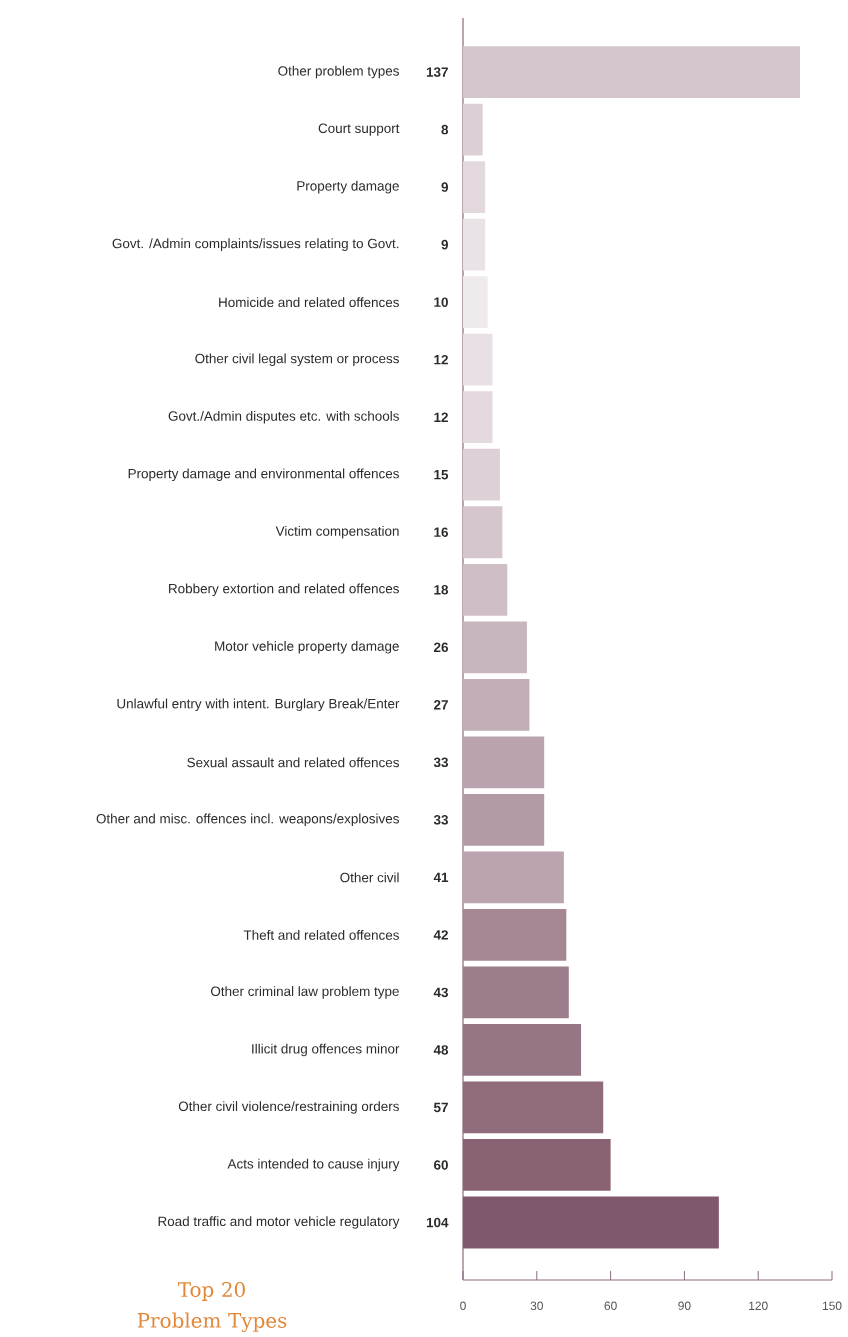 This screenshot has width=848, height=1337. I want to click on y-tick-label: Robbery extortion and related offences, so click(284, 590).